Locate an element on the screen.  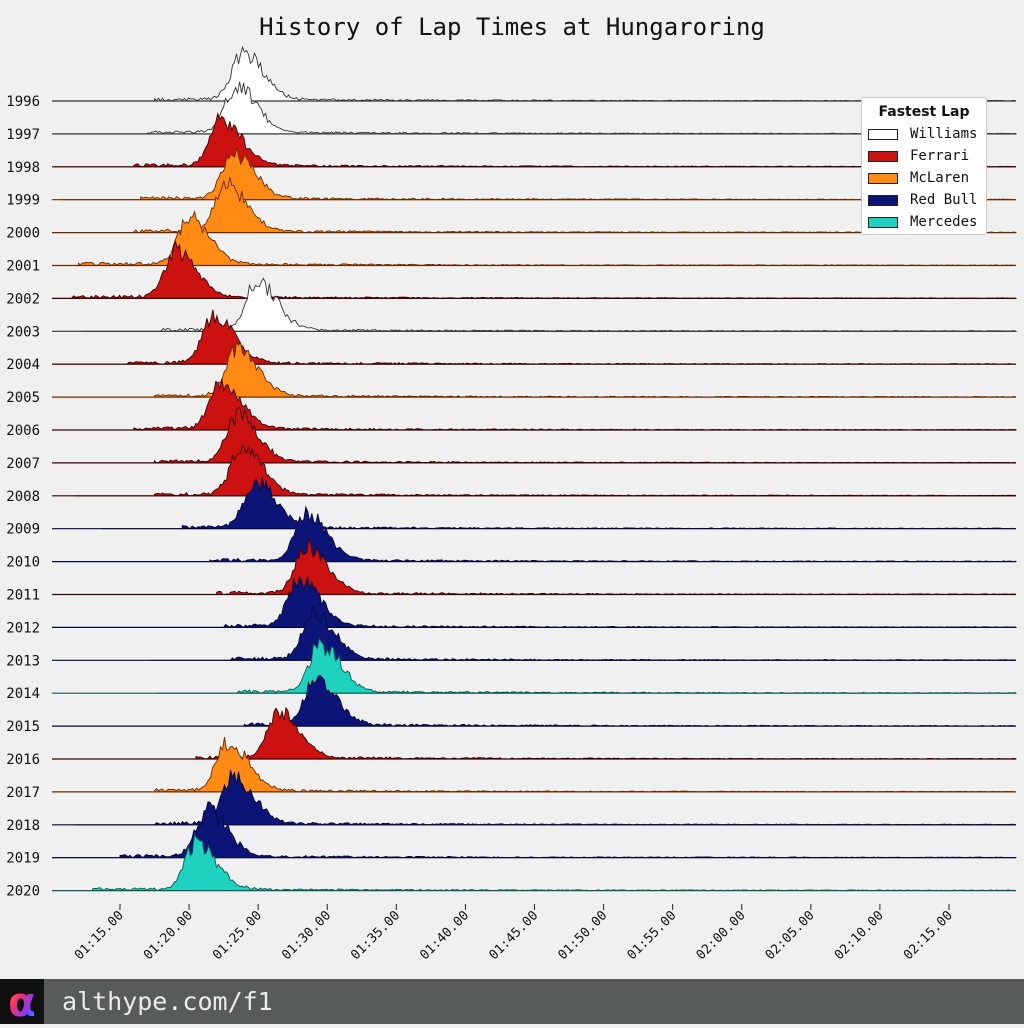
year-label-2007: 2007 is located at coordinates (23, 464).